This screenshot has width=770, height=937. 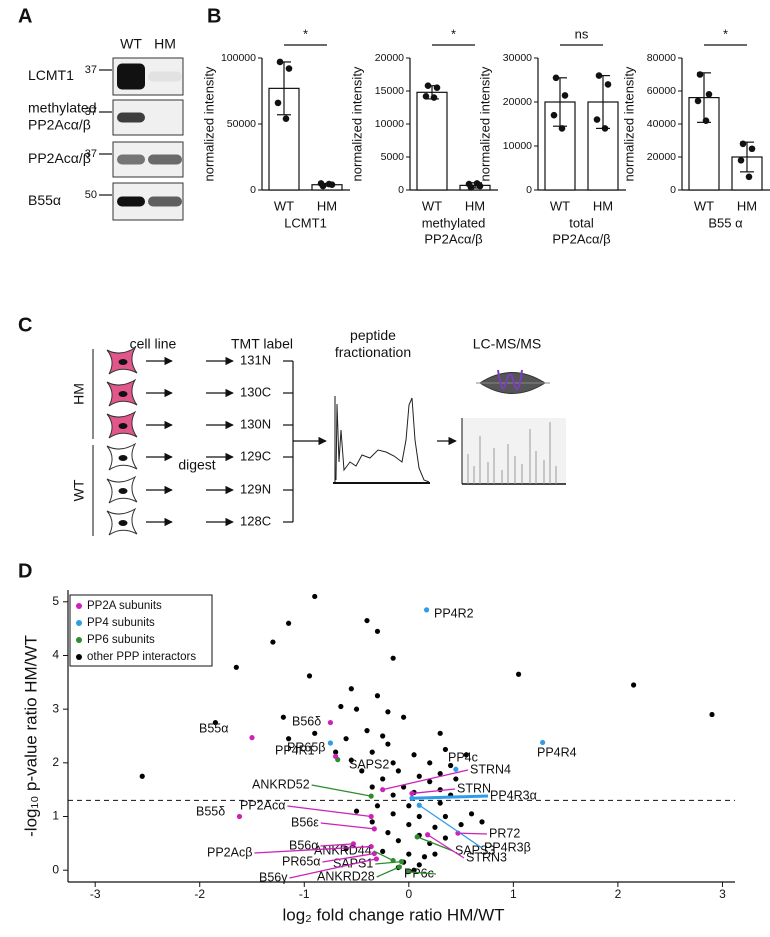 I want to click on x-tick-label: WT, so click(x=284, y=205).